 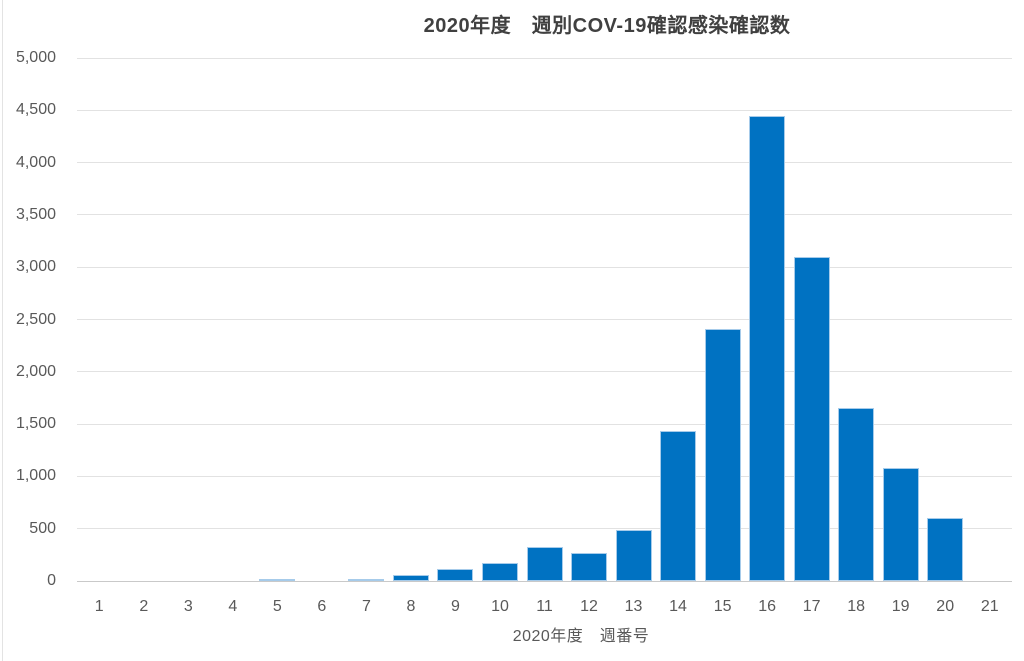 What do you see at coordinates (856, 606) in the screenshot?
I see `x-tick-label-18: 18` at bounding box center [856, 606].